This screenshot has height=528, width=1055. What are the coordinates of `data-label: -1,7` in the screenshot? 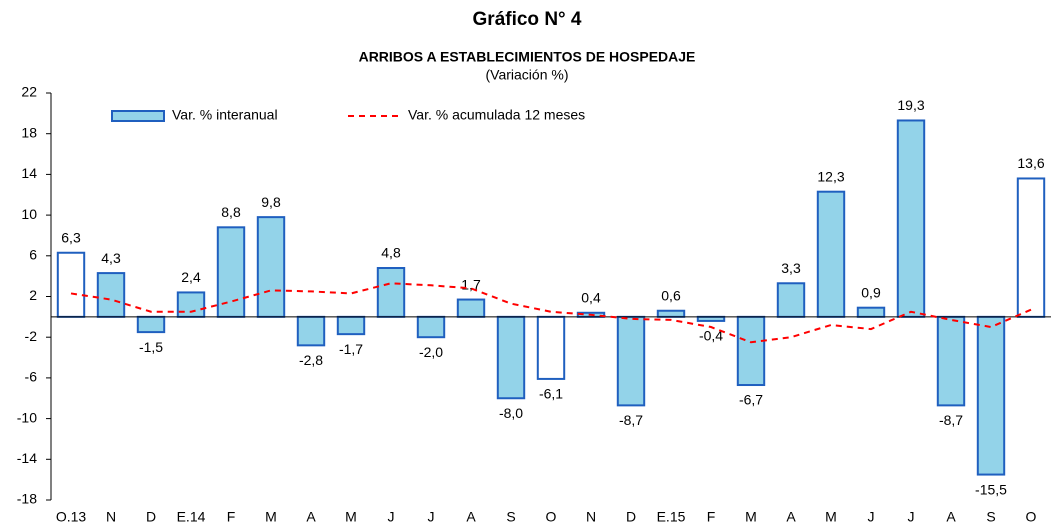 It's located at (351, 349).